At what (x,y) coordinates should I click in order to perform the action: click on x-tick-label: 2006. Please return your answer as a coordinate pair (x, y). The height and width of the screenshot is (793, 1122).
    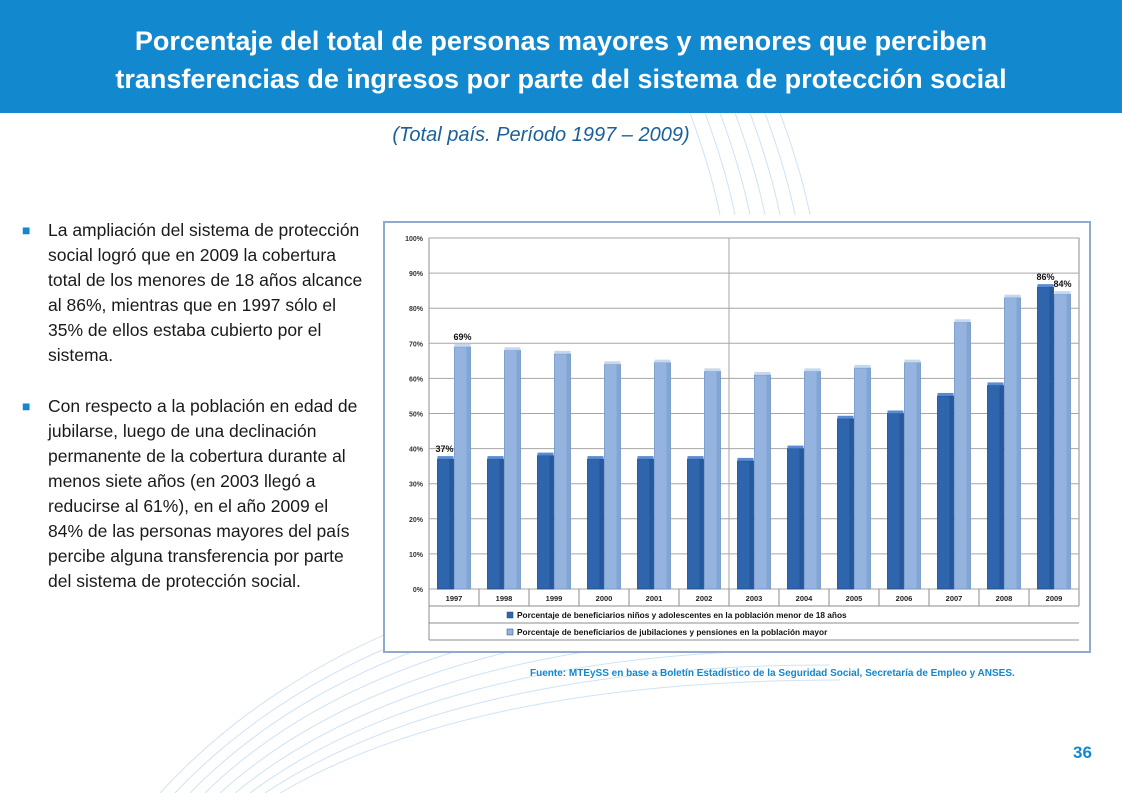
    Looking at the image, I should click on (904, 598).